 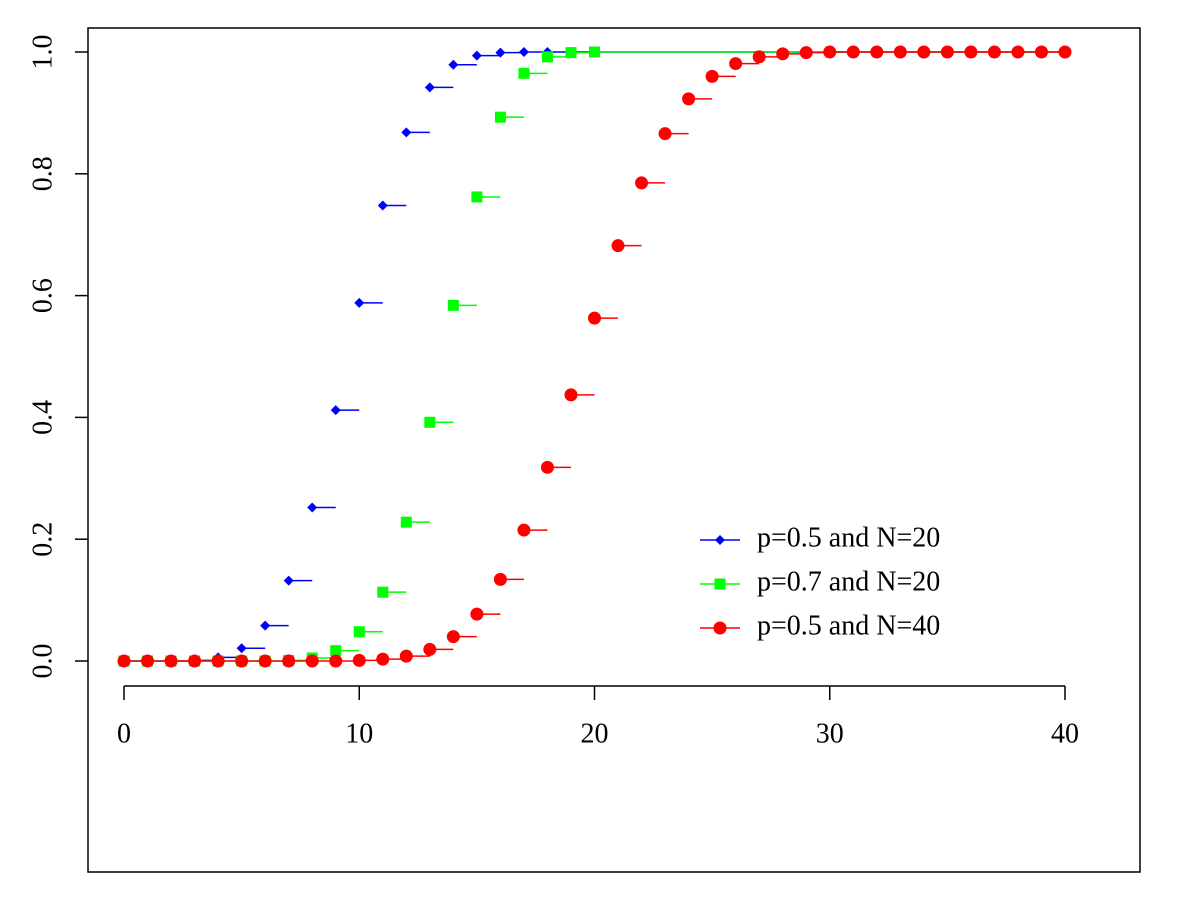 I want to click on x-tick-label: 0, so click(x=124, y=733).